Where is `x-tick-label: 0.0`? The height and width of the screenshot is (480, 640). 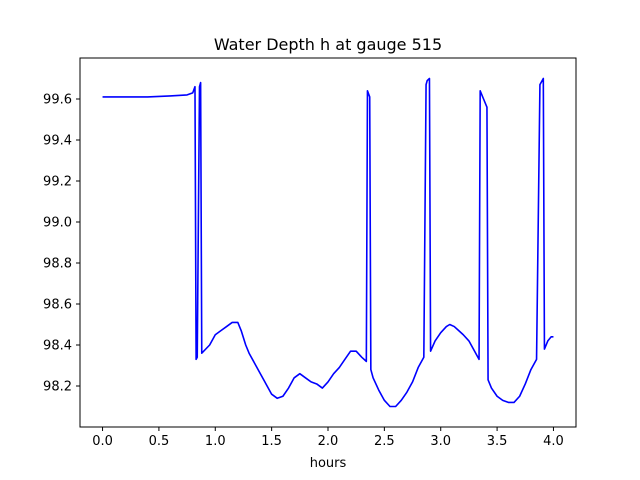
x-tick-label: 0.0 is located at coordinates (102, 441).